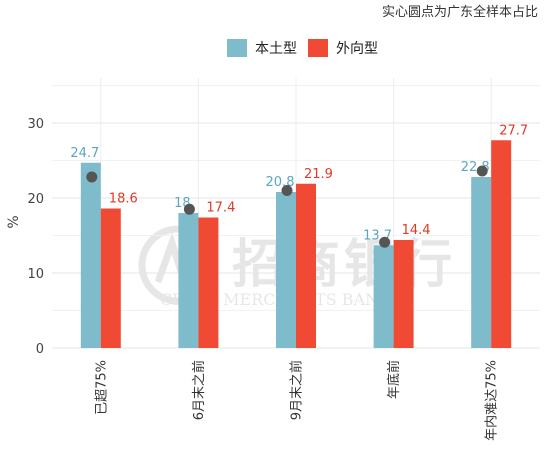 This screenshot has width=550, height=456. Describe the element at coordinates (344, 265) in the screenshot. I see `watermark-text-cn: 招商银行` at that location.